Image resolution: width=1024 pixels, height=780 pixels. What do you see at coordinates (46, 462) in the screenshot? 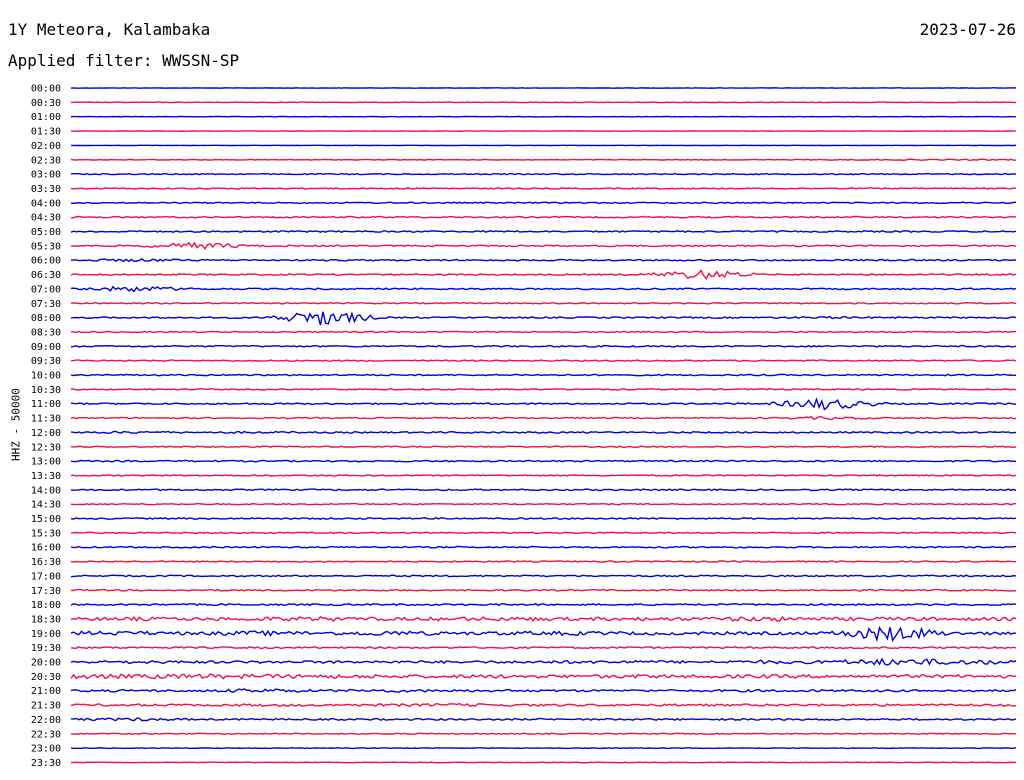
I see `tick-label: 13:00` at bounding box center [46, 462].